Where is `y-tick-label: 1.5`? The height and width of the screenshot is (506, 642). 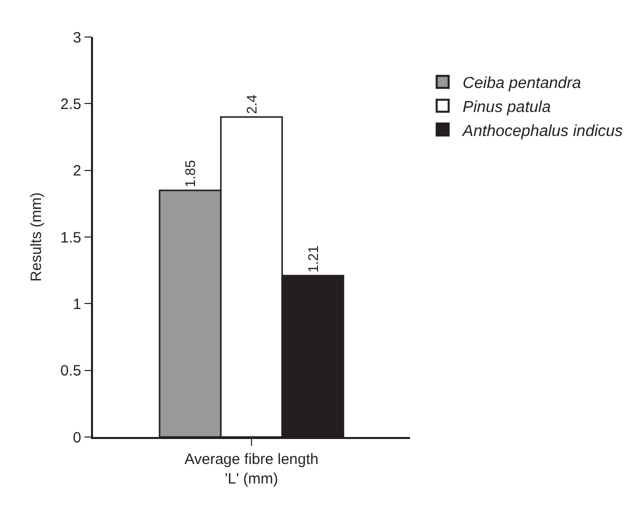
y-tick-label: 1.5 is located at coordinates (71, 237).